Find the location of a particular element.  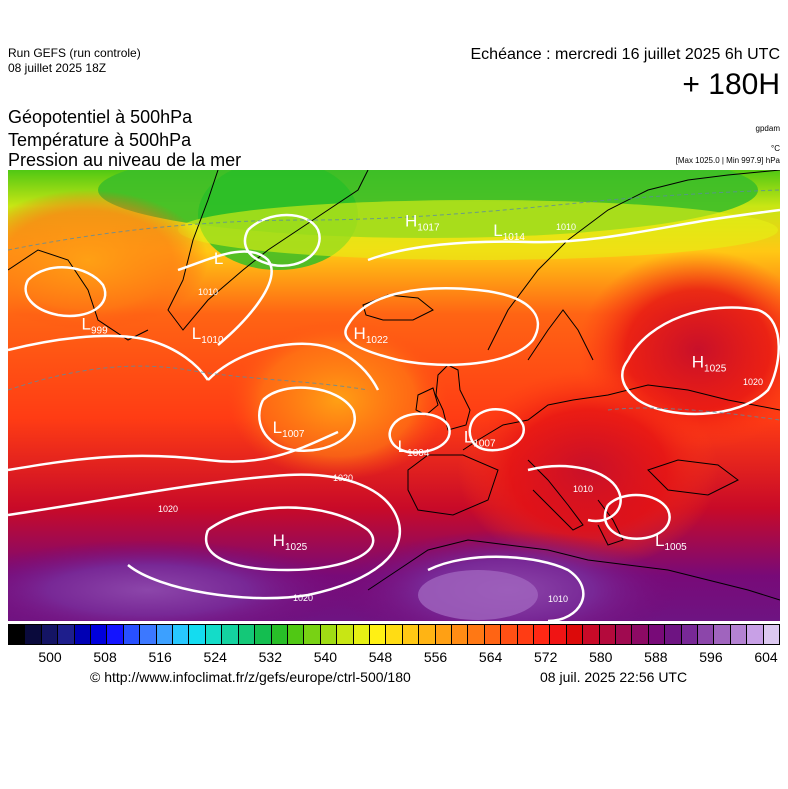

coast-greenland is located at coordinates (268, 250).